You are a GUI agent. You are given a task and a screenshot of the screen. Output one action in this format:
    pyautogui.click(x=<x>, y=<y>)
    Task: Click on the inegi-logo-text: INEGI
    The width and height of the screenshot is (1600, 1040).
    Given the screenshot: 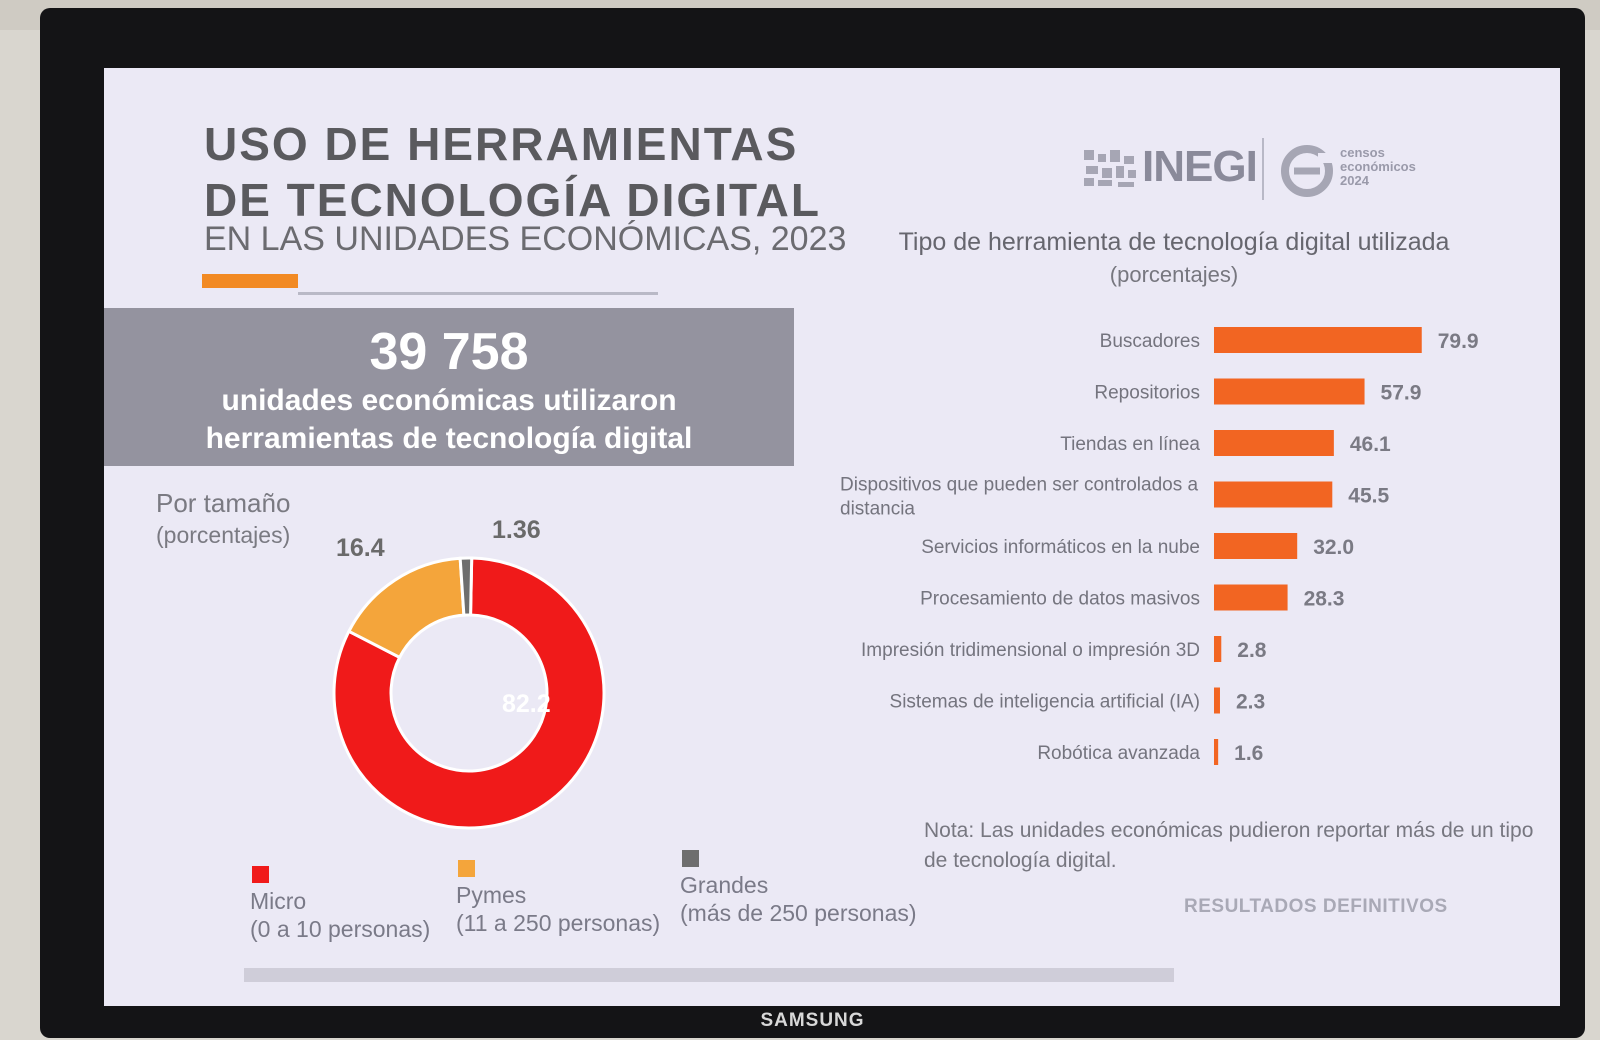 What is the action you would take?
    pyautogui.click(x=1200, y=166)
    